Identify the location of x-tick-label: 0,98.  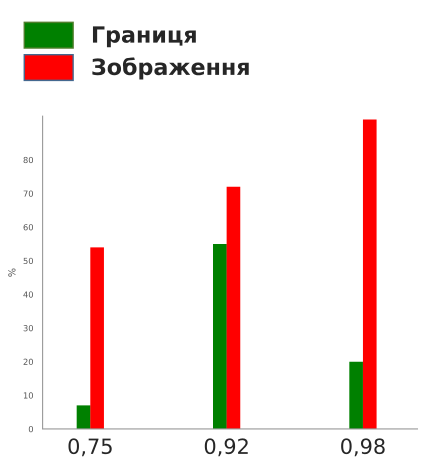
(363, 447).